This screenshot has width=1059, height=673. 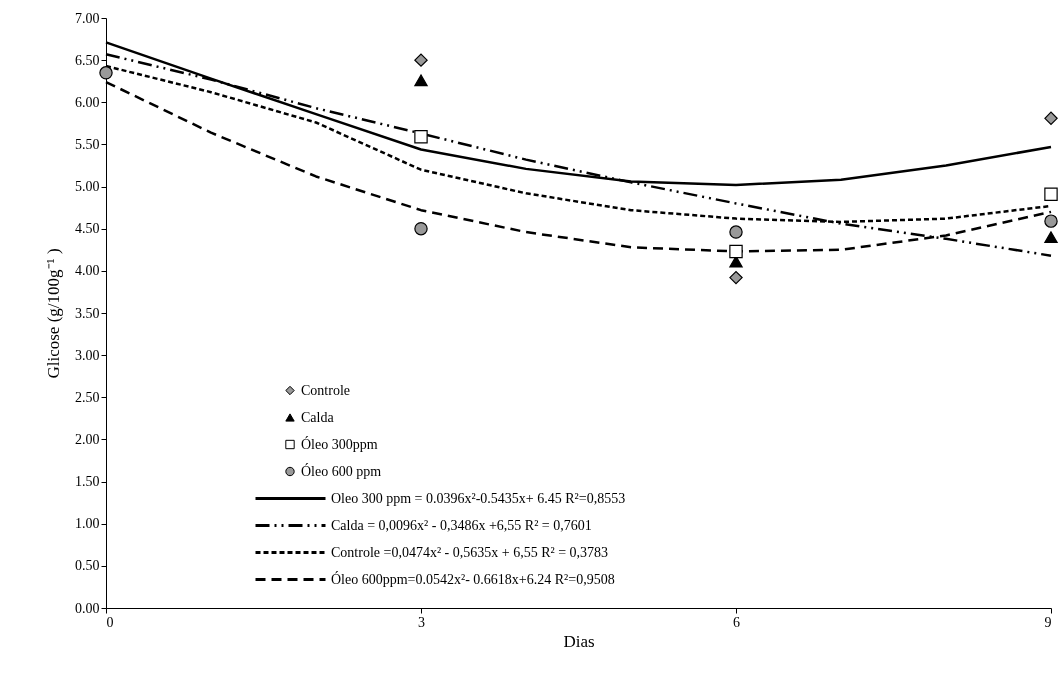 What do you see at coordinates (325, 390) in the screenshot?
I see `legend-label: Controle` at bounding box center [325, 390].